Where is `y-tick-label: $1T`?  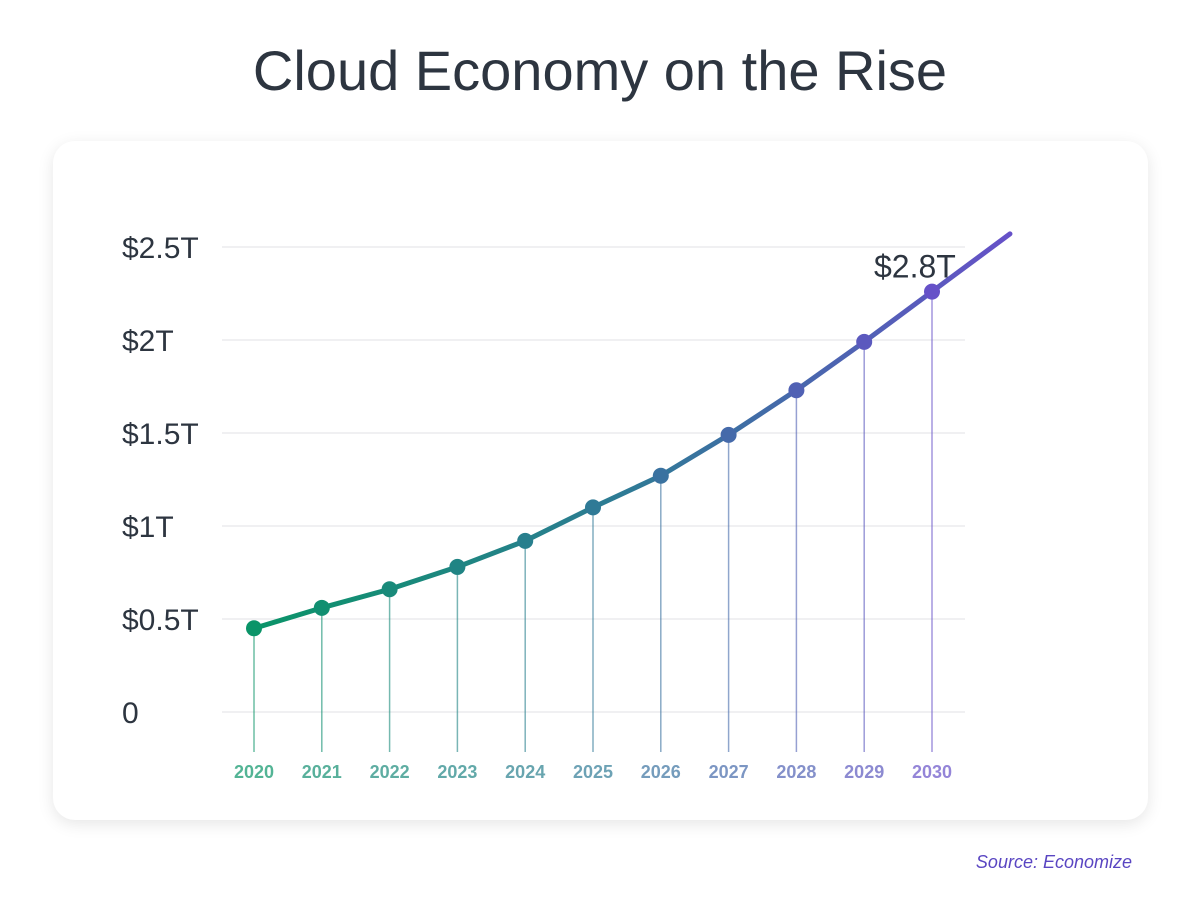 y-tick-label: $1T is located at coordinates (148, 527).